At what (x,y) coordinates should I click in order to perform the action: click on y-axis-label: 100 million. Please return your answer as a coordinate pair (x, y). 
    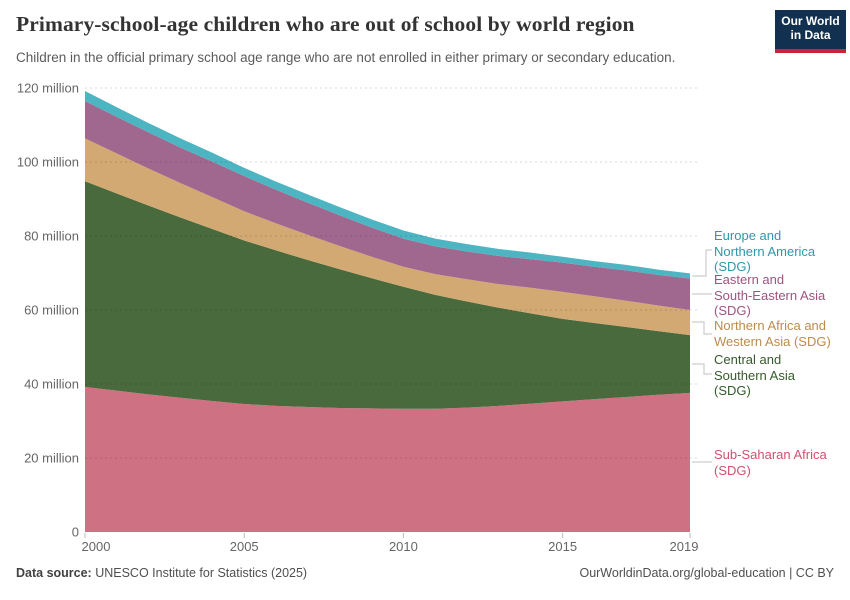
    Looking at the image, I should click on (48, 162).